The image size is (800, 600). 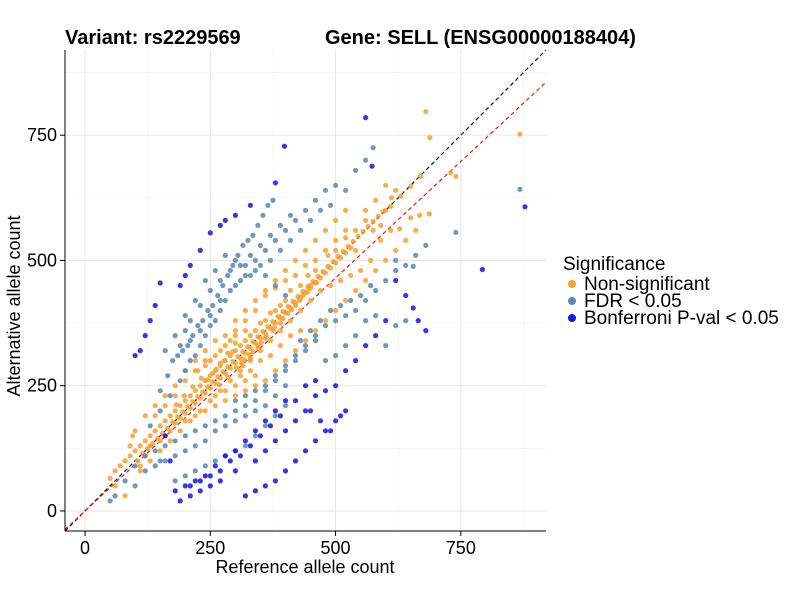 I want to click on legend-entry-non-significant: Non-significant, so click(x=639, y=284).